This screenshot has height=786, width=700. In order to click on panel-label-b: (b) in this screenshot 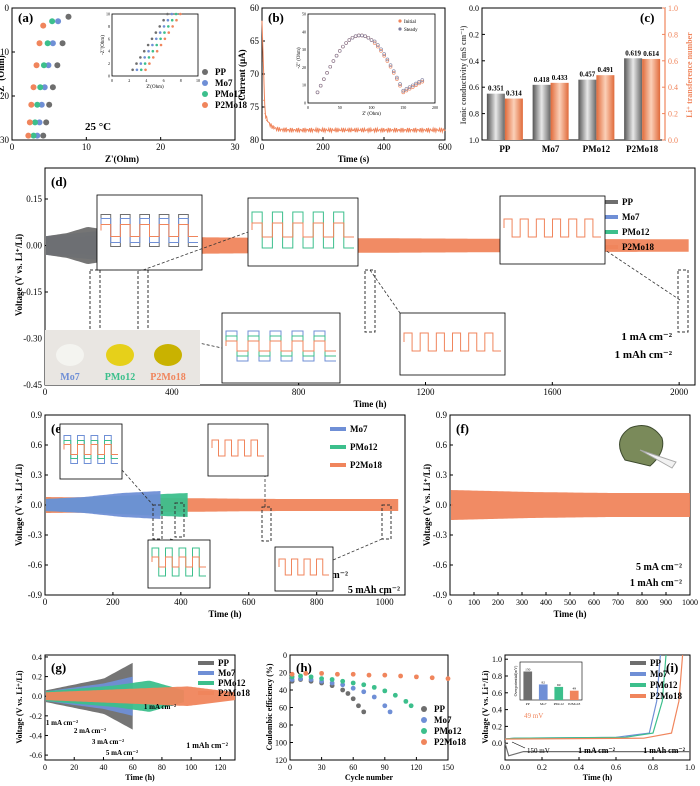, I will do `click(276, 17)`.